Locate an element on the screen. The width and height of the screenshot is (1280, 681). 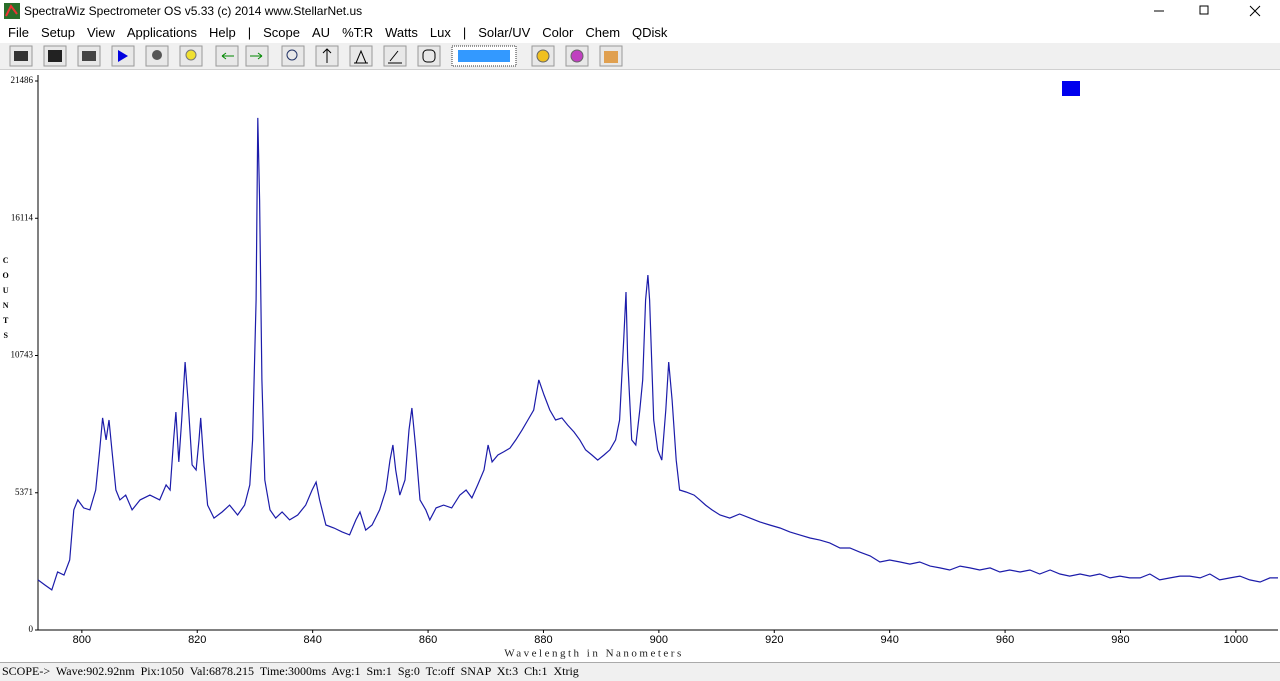
x-tick-label: 900 is located at coordinates (659, 640).